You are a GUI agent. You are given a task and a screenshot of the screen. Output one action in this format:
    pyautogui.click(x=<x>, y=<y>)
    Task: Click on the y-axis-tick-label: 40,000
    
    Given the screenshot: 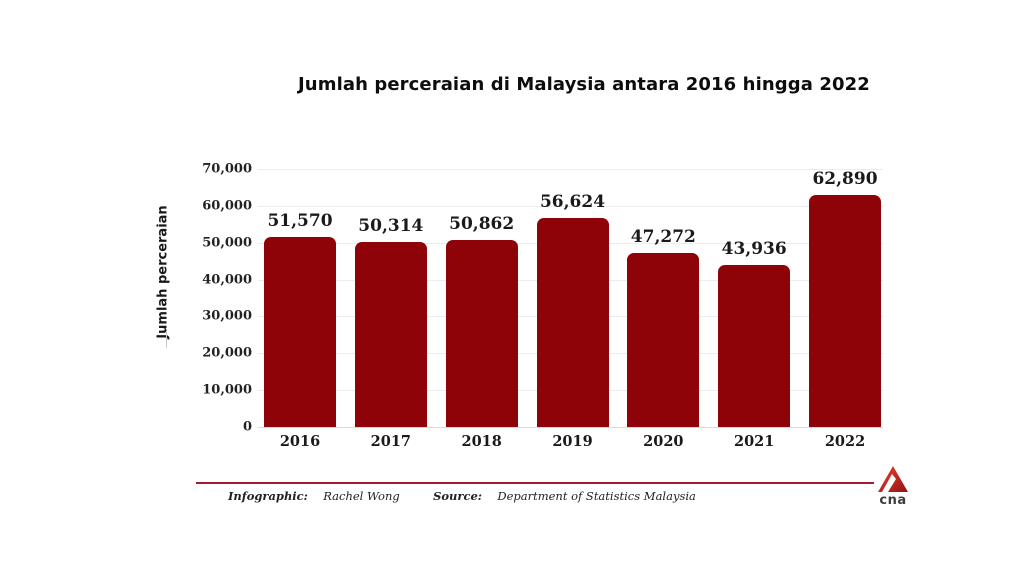 What is the action you would take?
    pyautogui.click(x=227, y=280)
    